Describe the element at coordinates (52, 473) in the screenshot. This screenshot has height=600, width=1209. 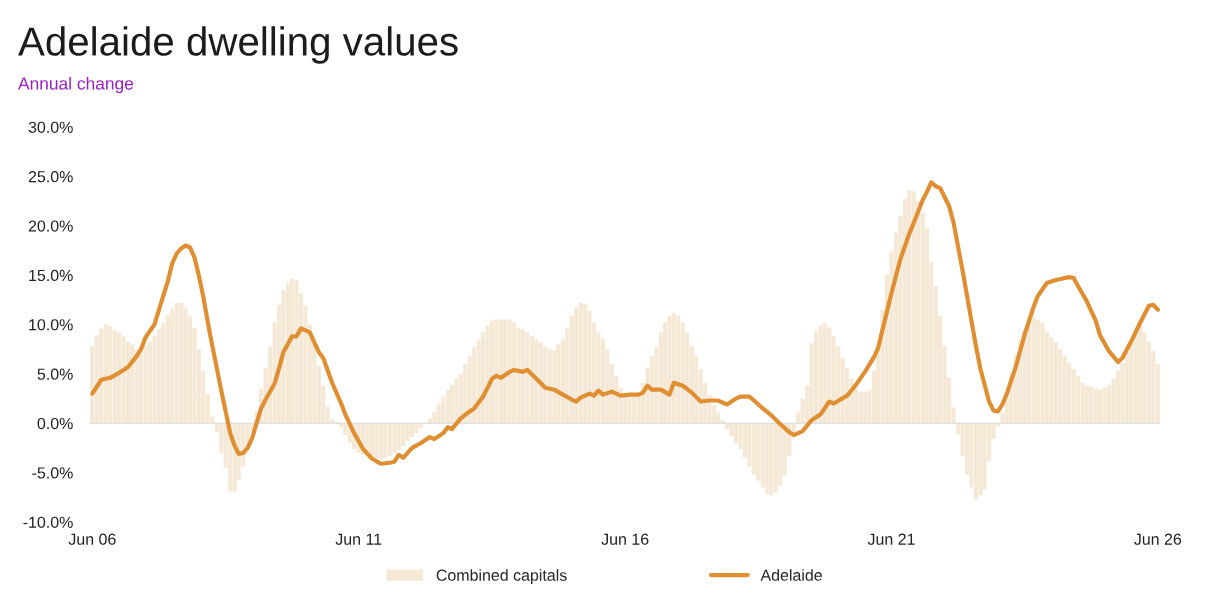
I see `y-tick-label: -5.0%` at that location.